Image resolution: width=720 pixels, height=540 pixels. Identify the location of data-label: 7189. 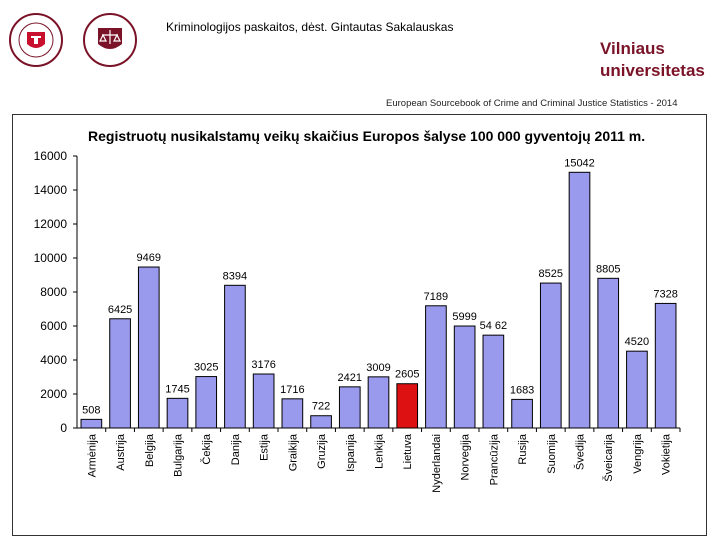
(436, 297).